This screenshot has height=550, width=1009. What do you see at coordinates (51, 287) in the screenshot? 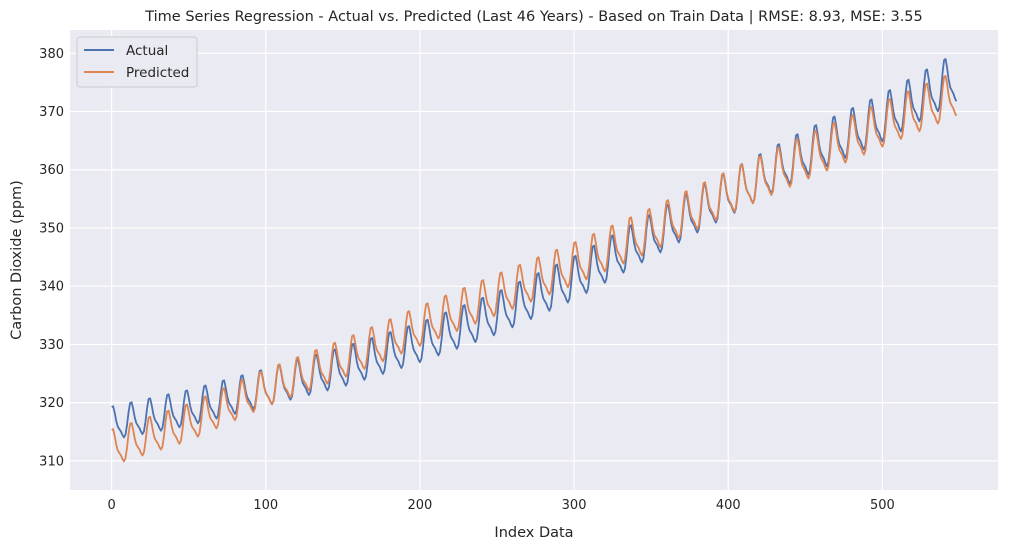
I see `y-tick-label: 340` at bounding box center [51, 287].